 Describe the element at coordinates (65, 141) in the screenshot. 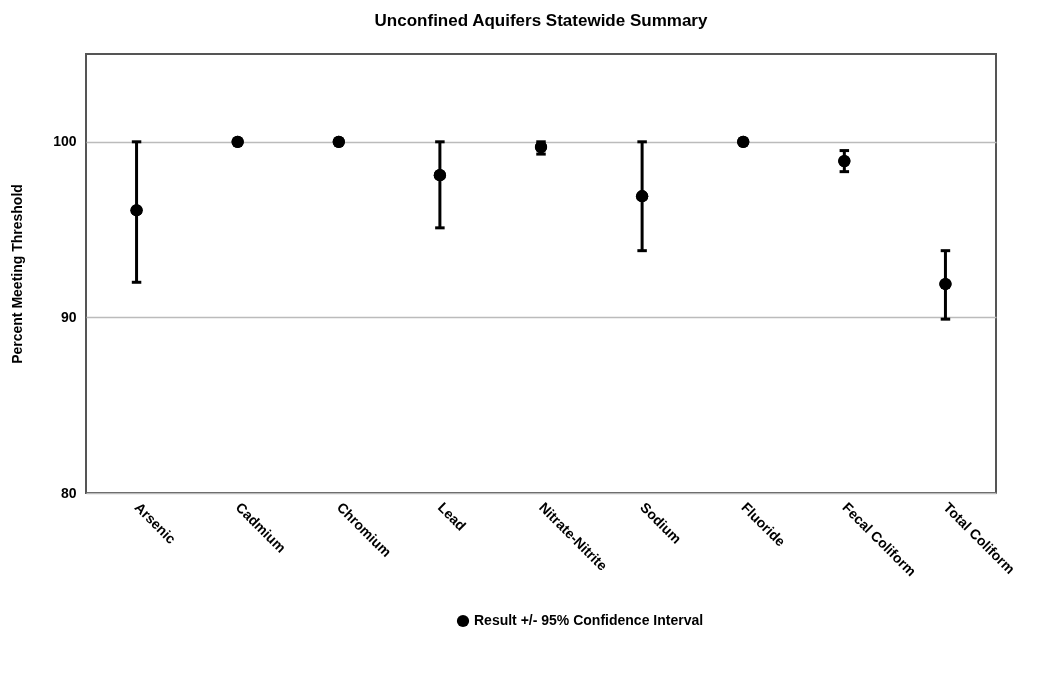

I see `y-tick-label: 100` at that location.